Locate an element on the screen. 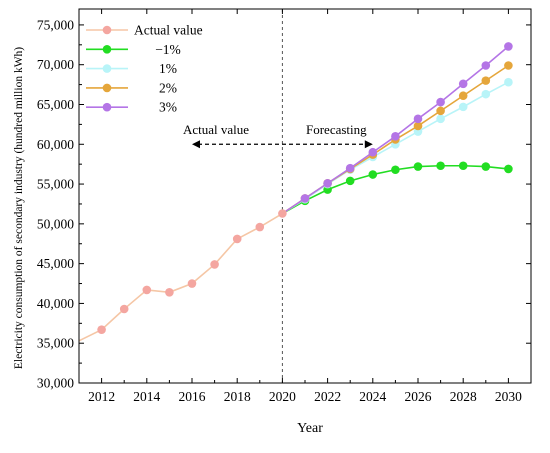 The width and height of the screenshot is (550, 453). legend-label-0: Actual value is located at coordinates (168, 30).